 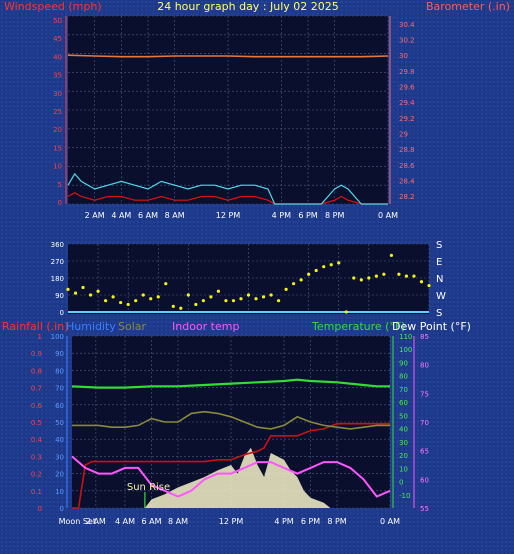 What do you see at coordinates (36, 492) in the screenshot?
I see `rainfall-tick: 0.1` at bounding box center [36, 492].